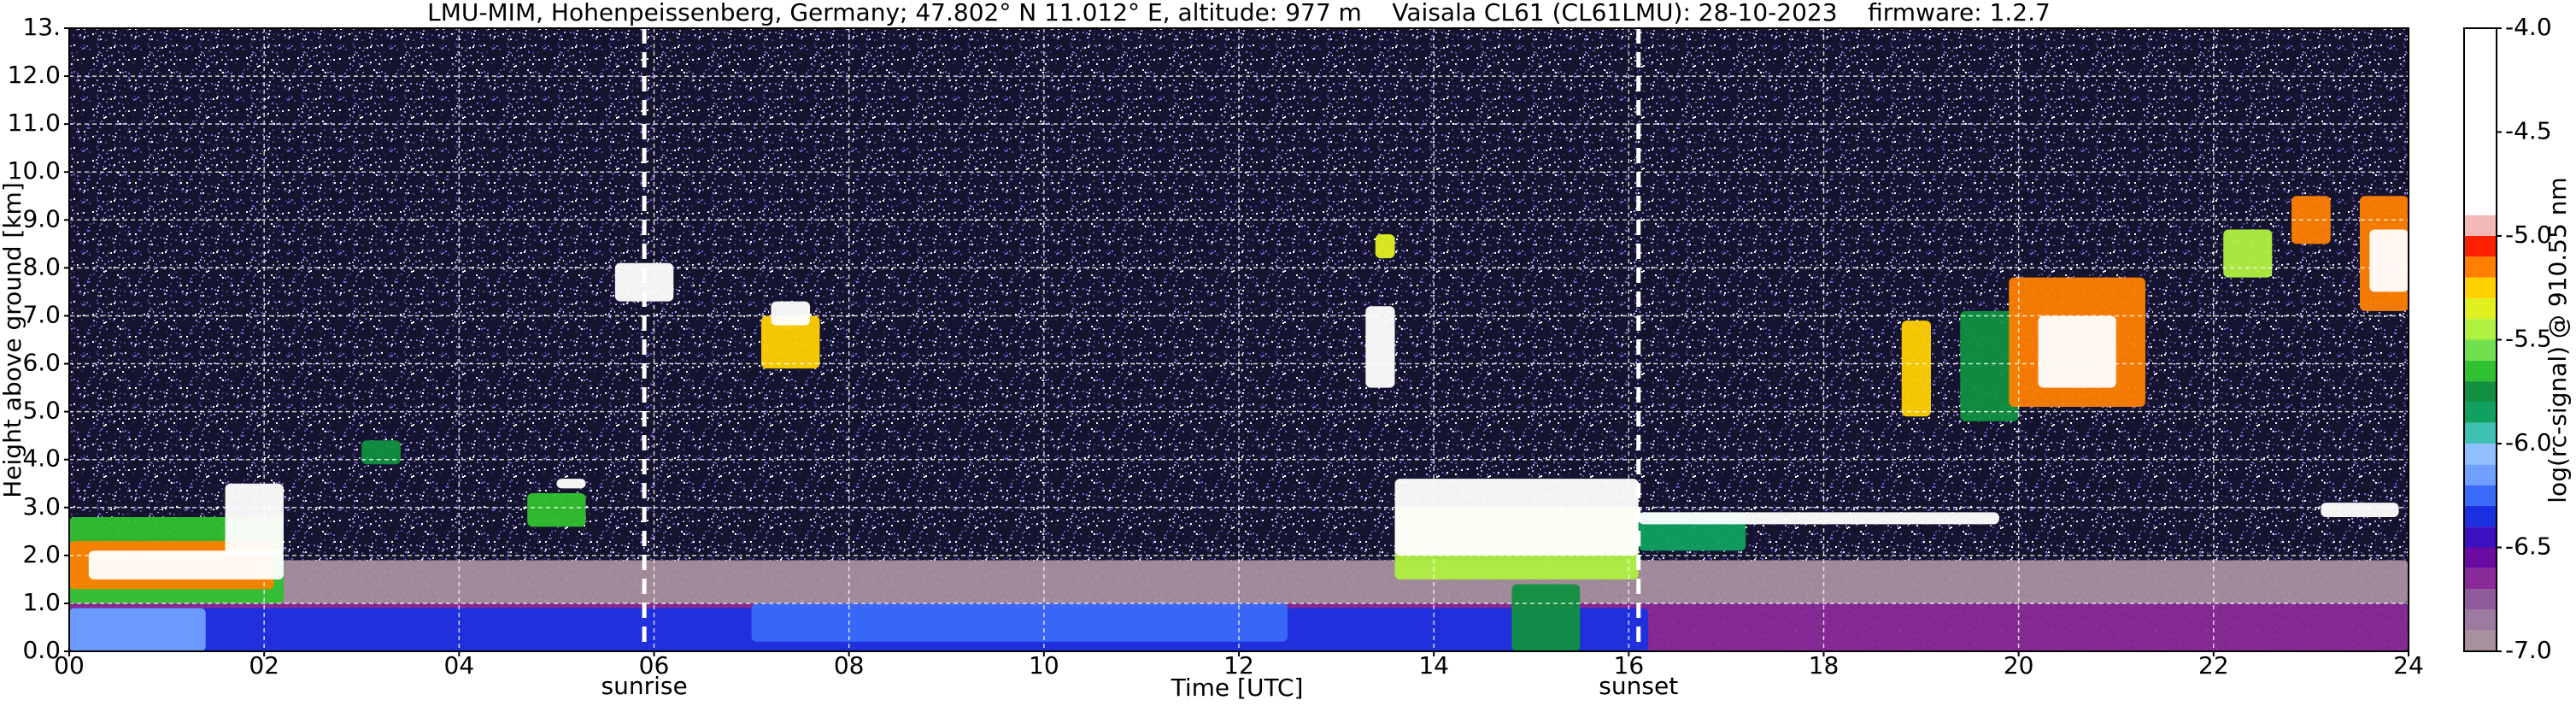 The height and width of the screenshot is (706, 2576). I want to click on x-tick-label: 08, so click(849, 665).